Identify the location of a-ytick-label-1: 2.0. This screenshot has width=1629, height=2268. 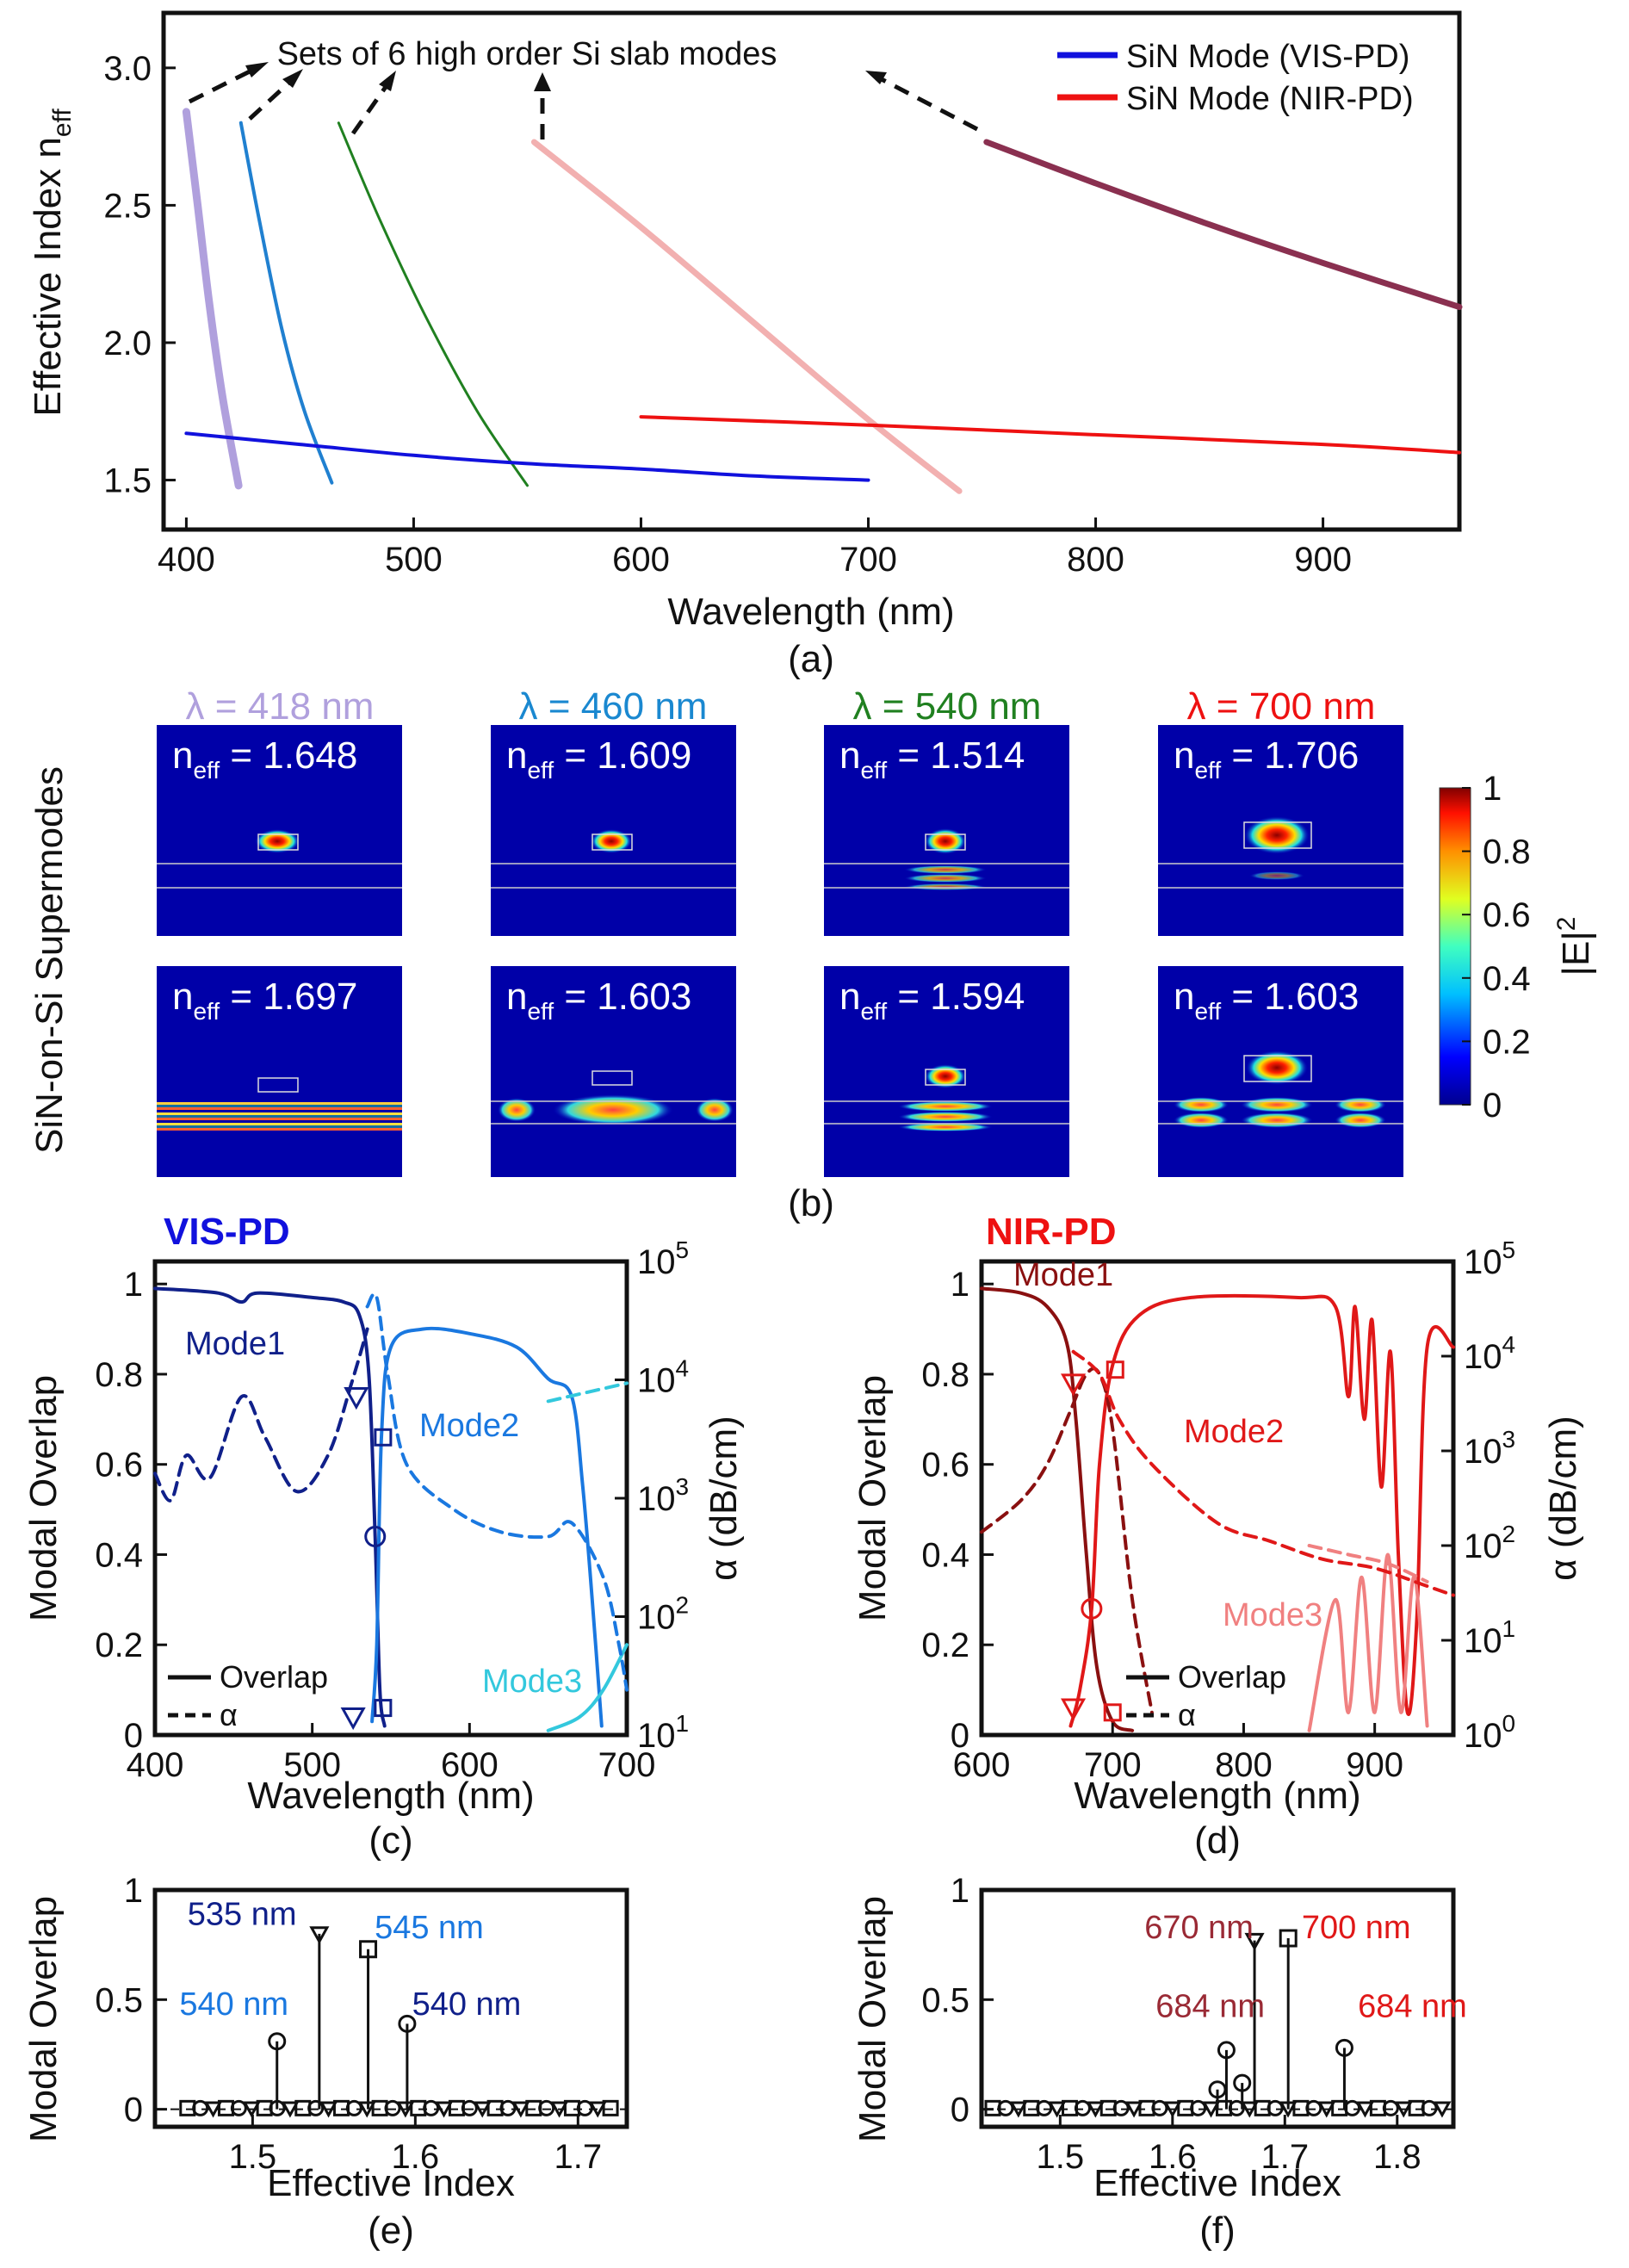
(127, 344).